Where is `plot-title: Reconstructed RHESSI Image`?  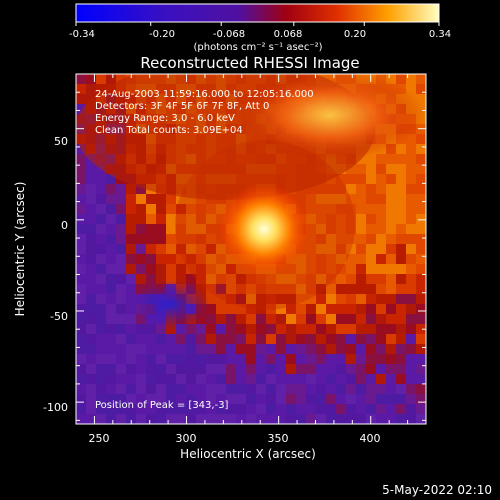
plot-title: Reconstructed RHESSI Image is located at coordinates (249, 63).